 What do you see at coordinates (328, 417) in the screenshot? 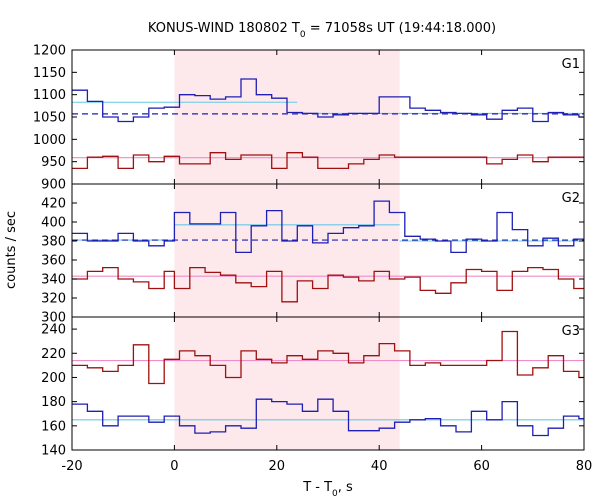
I see `series-g3-blue` at bounding box center [328, 417].